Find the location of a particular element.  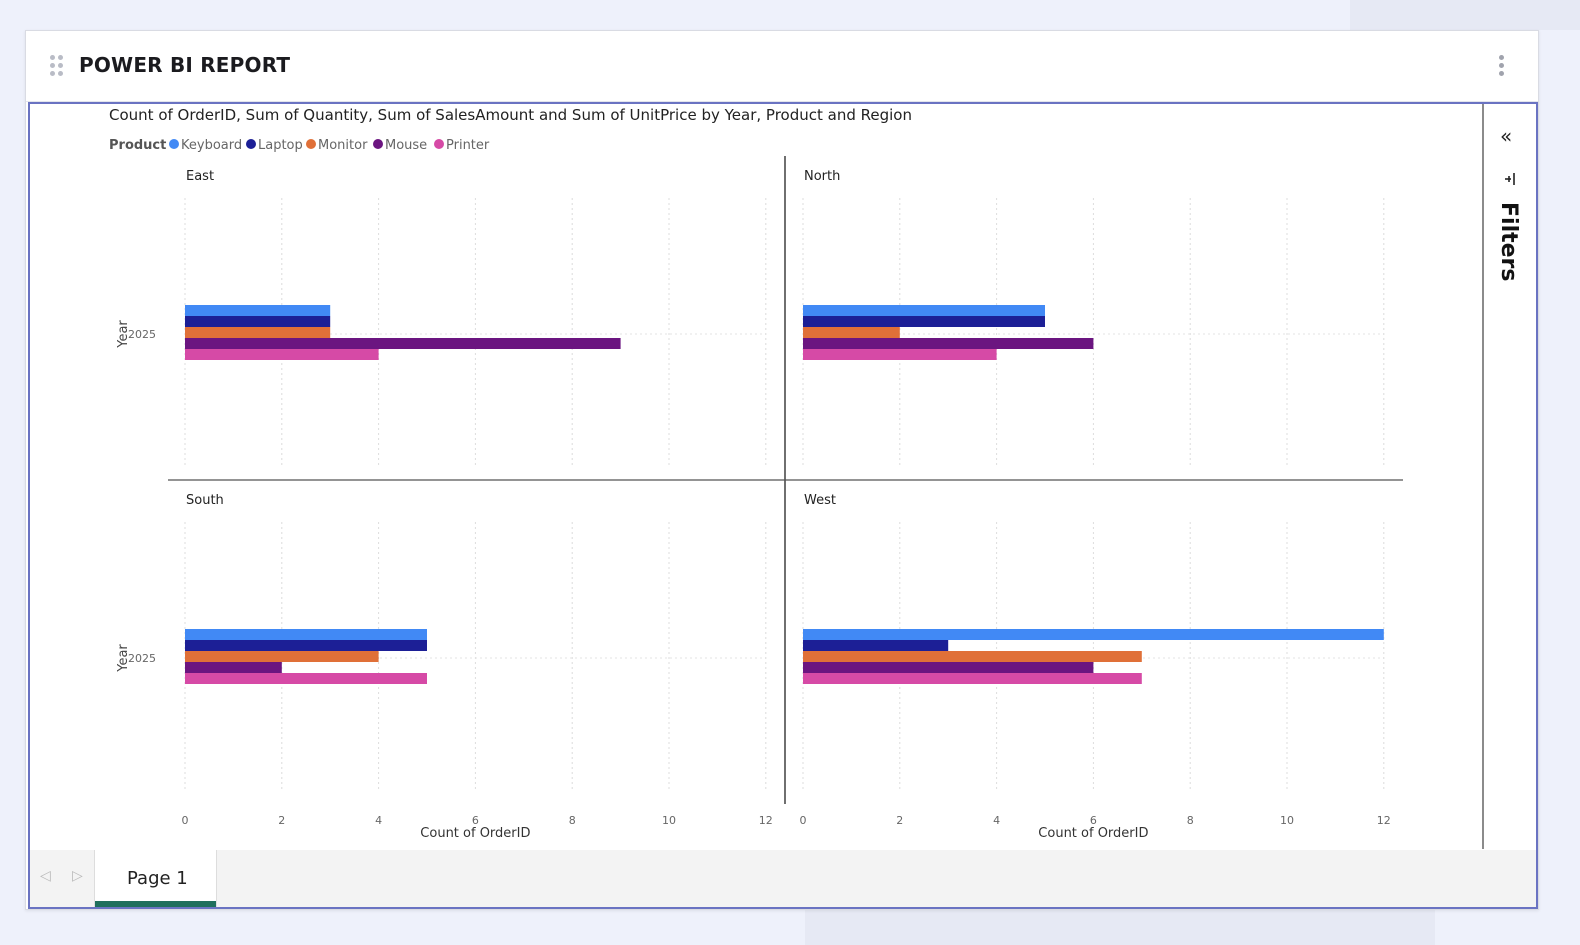

x-tick-label-west-0: 0 is located at coordinates (803, 820).